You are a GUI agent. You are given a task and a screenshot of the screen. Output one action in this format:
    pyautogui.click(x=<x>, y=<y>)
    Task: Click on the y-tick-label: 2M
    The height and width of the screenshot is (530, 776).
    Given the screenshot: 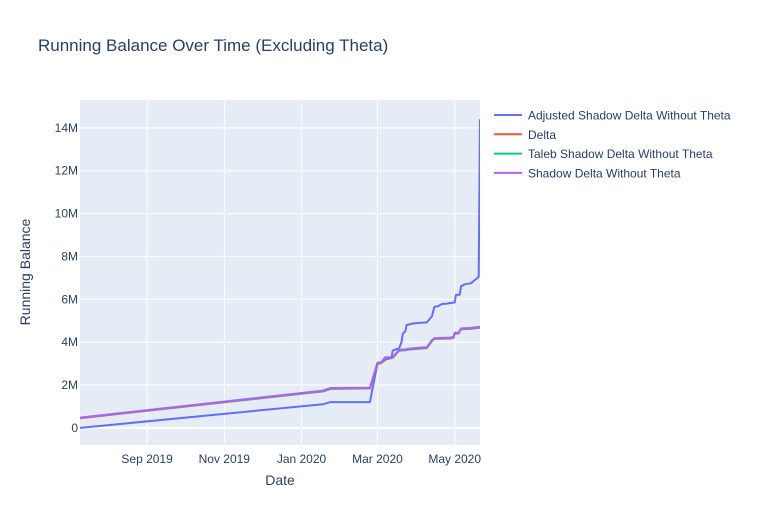 What is the action you would take?
    pyautogui.click(x=69, y=385)
    